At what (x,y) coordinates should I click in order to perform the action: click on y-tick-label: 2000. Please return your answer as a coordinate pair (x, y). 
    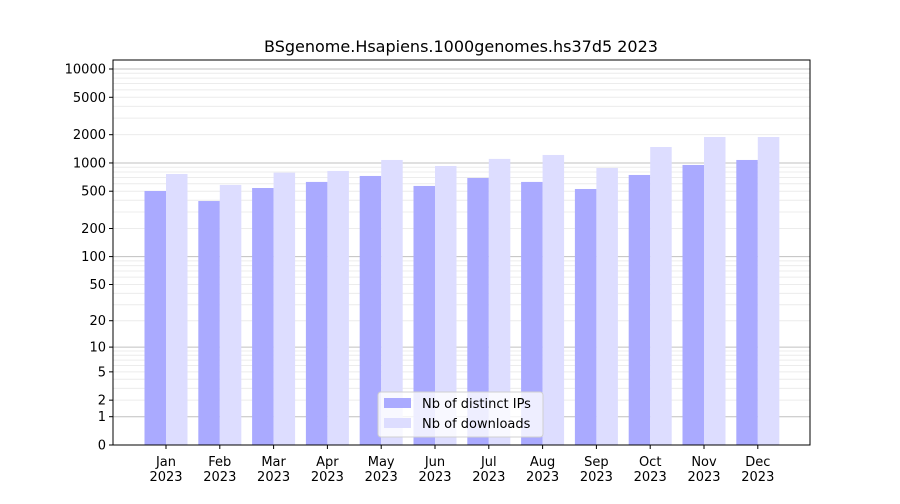
    Looking at the image, I should click on (89, 135).